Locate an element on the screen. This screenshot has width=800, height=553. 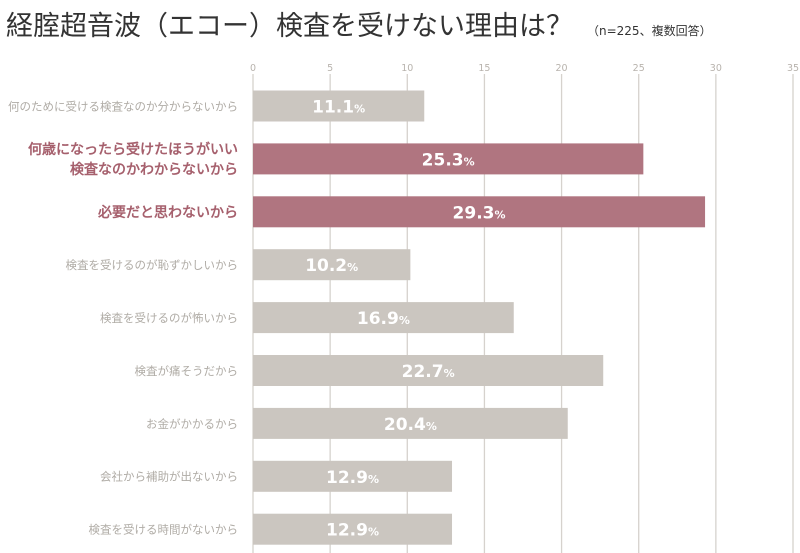
category-label: 必要だと思わないから is located at coordinates (167, 212).